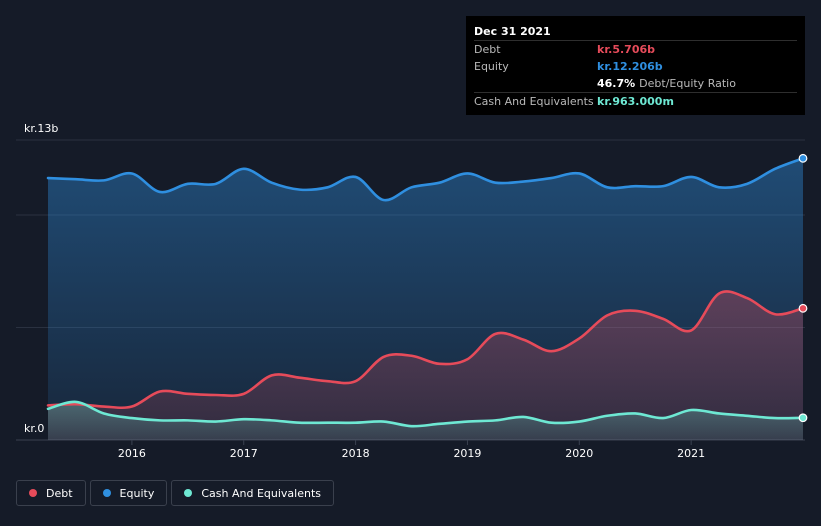 The height and width of the screenshot is (526, 821). I want to click on legend-item-cash: Cash And Equivalents, so click(252, 493).